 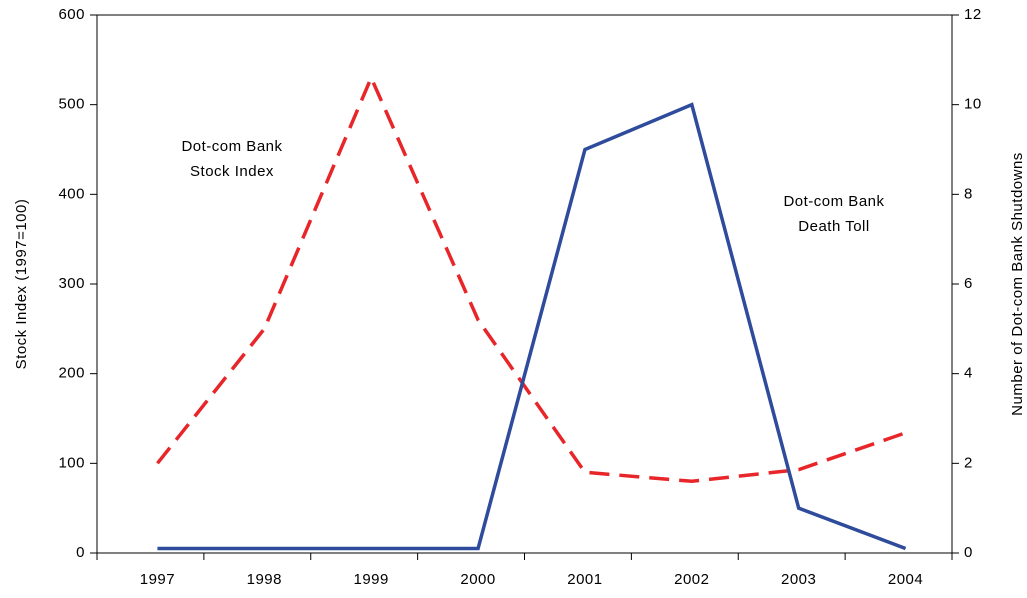 I want to click on x-tick-label: 1999, so click(x=371, y=579).